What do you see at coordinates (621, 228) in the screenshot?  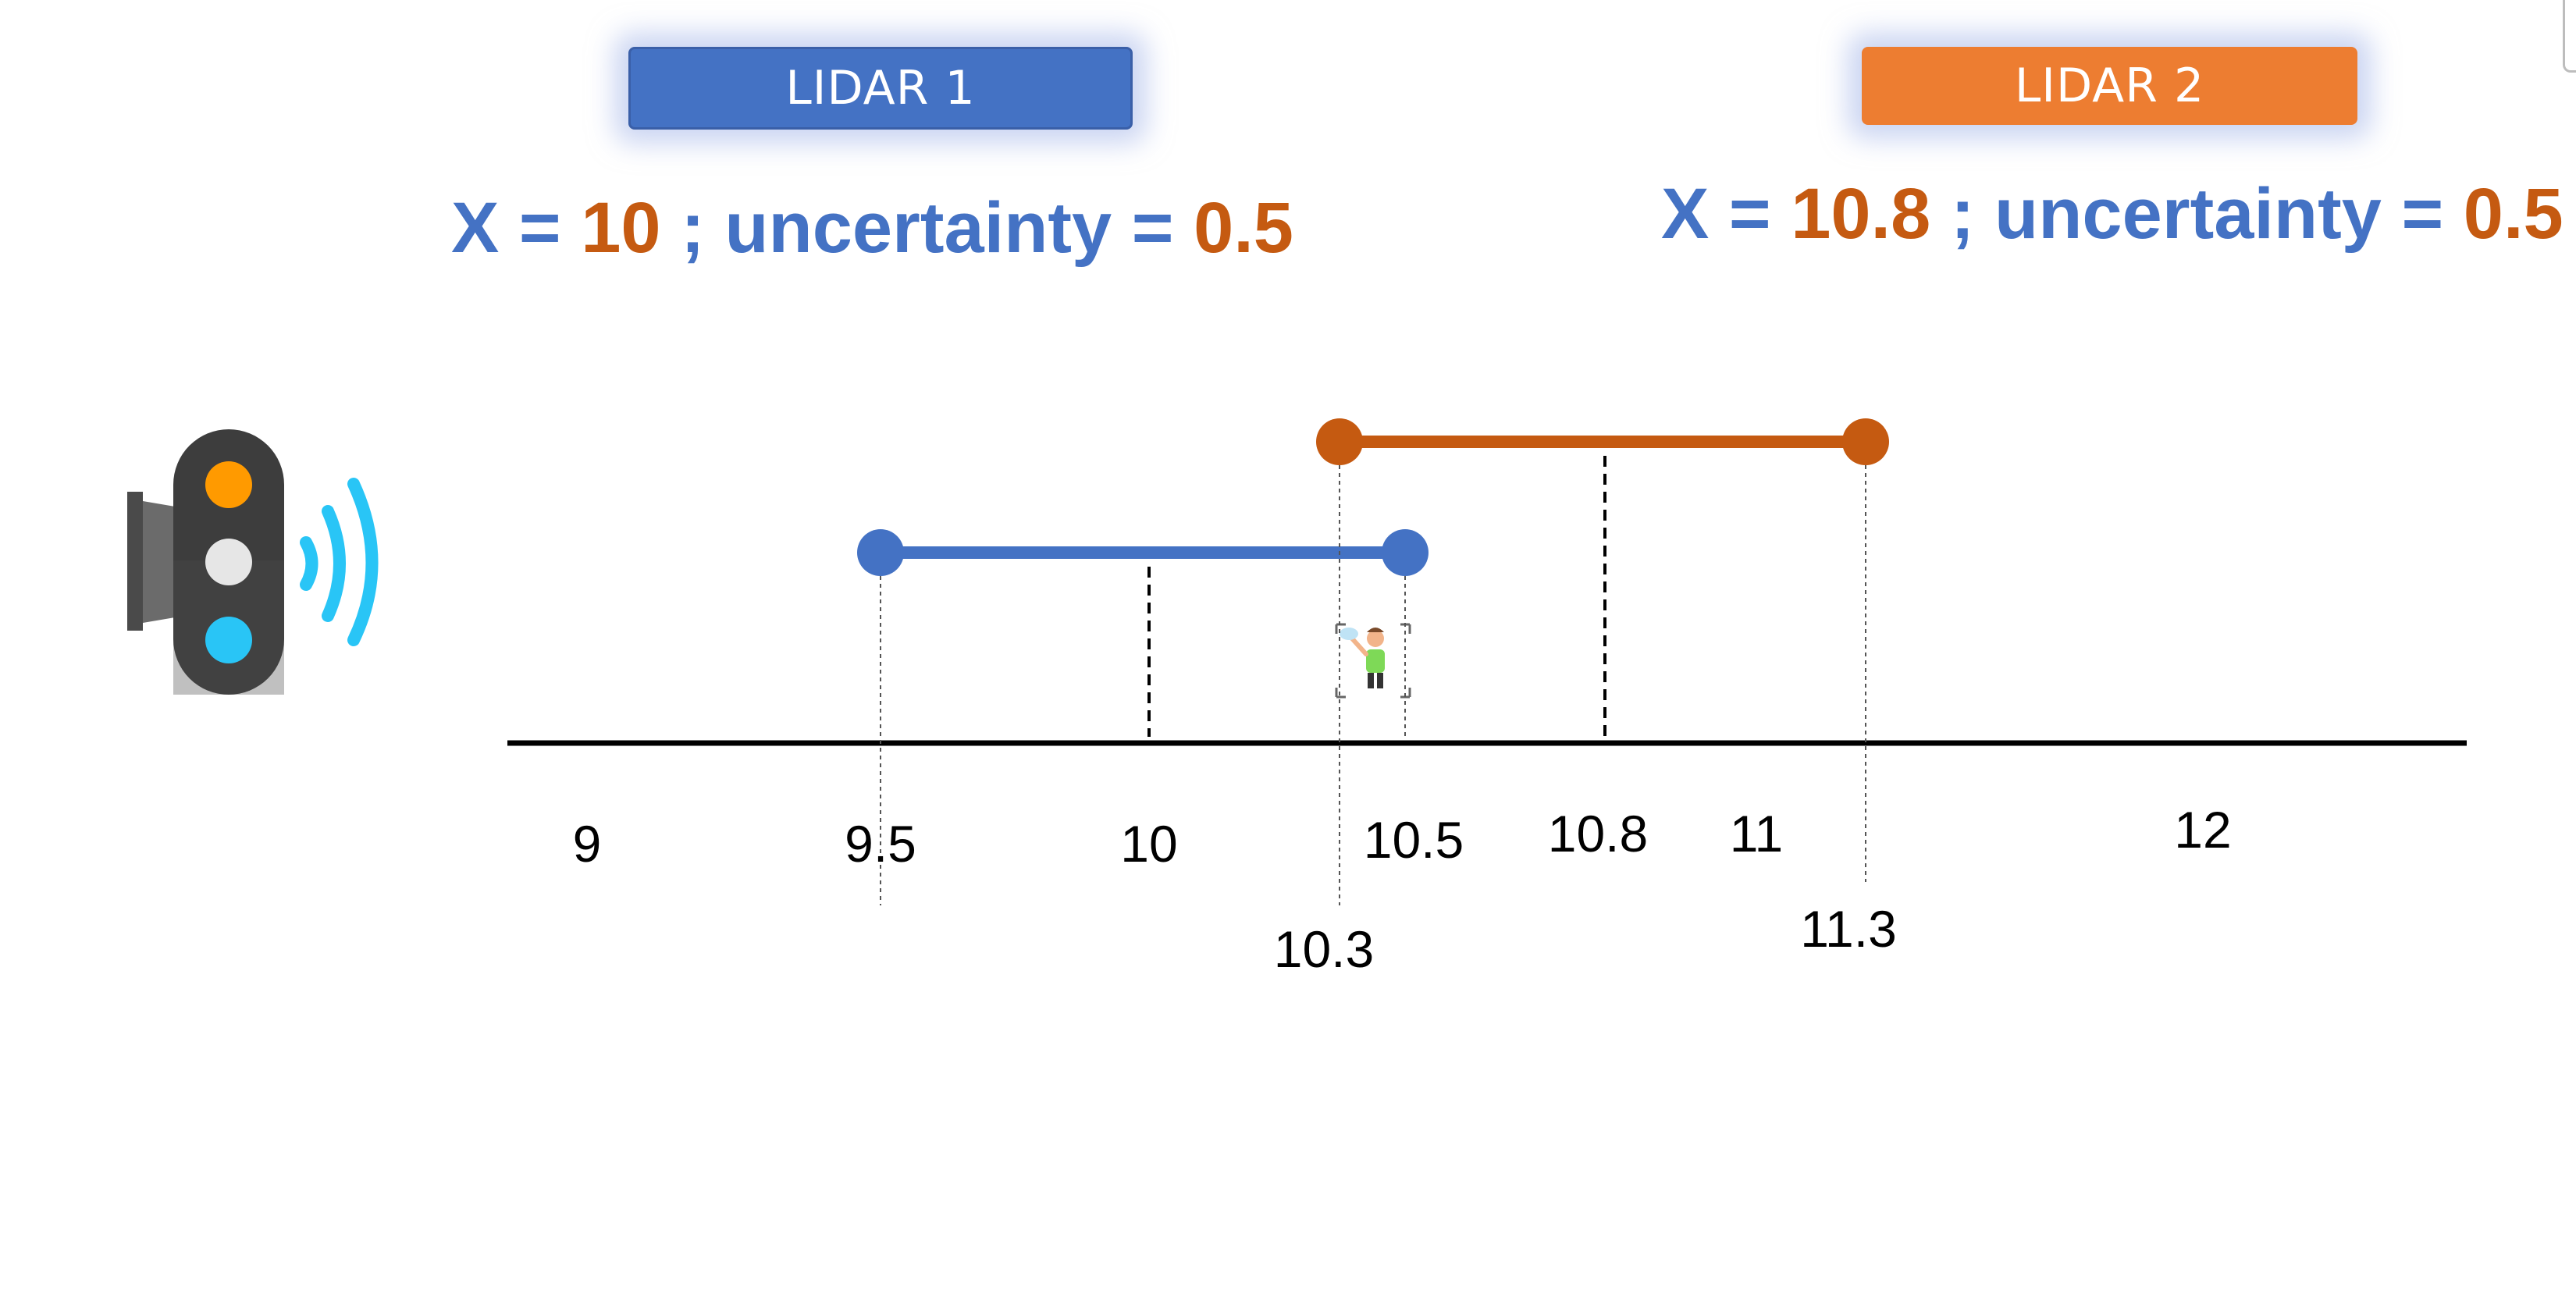 I see `lidar1-x-value: 10` at bounding box center [621, 228].